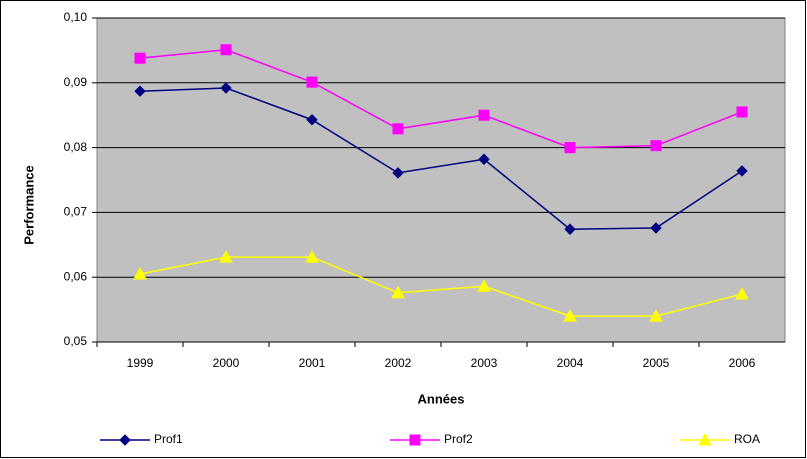 The image size is (807, 459). I want to click on legend-label: Prof2, so click(458, 439).